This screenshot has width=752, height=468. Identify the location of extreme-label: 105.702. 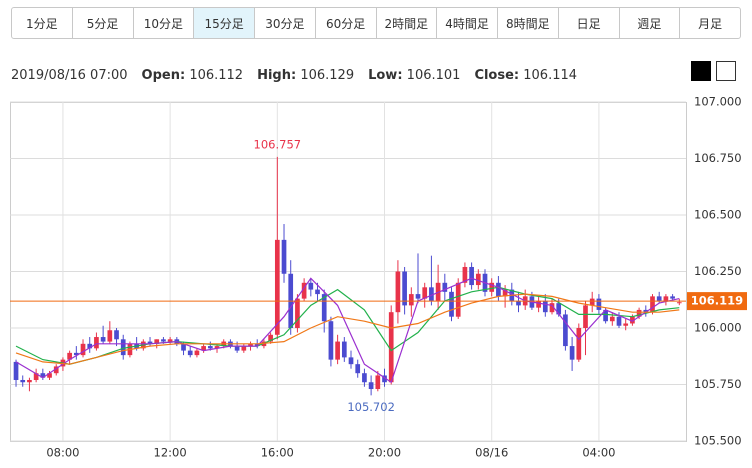
(371, 407).